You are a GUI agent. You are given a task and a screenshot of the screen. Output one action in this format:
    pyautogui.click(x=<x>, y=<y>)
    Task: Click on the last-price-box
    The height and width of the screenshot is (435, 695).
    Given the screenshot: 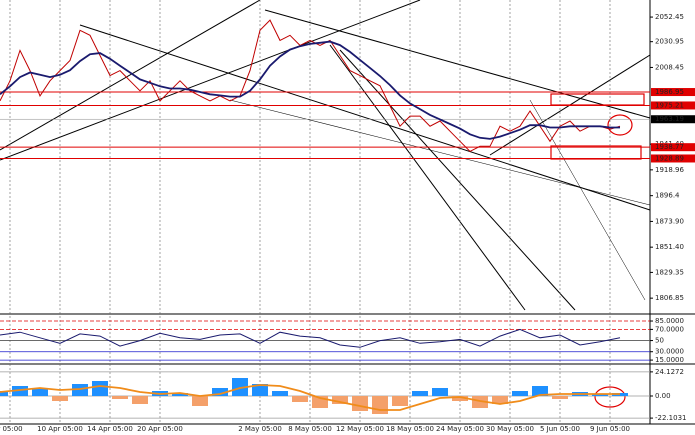 What is the action you would take?
    pyautogui.click(x=673, y=119)
    